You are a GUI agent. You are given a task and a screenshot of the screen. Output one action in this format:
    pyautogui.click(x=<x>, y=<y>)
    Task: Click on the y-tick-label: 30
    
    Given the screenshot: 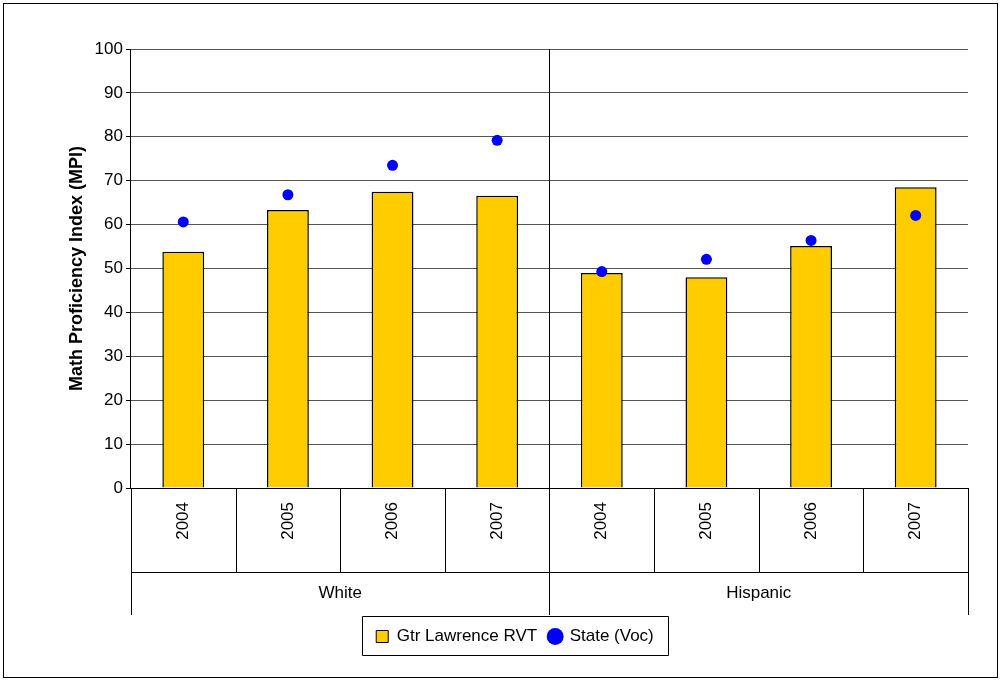 What is the action you would take?
    pyautogui.click(x=113, y=355)
    